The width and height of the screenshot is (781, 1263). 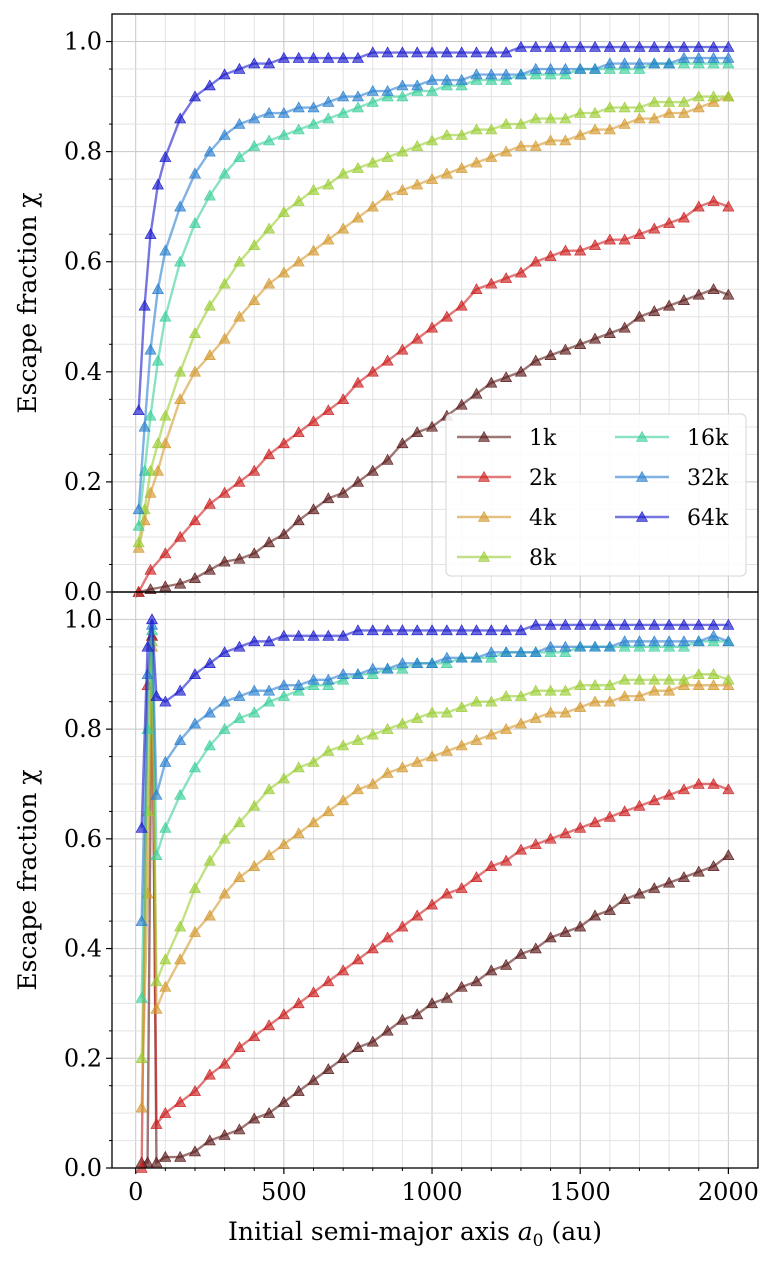 What do you see at coordinates (83, 42) in the screenshot?
I see `y-tick-label: 1.0` at bounding box center [83, 42].